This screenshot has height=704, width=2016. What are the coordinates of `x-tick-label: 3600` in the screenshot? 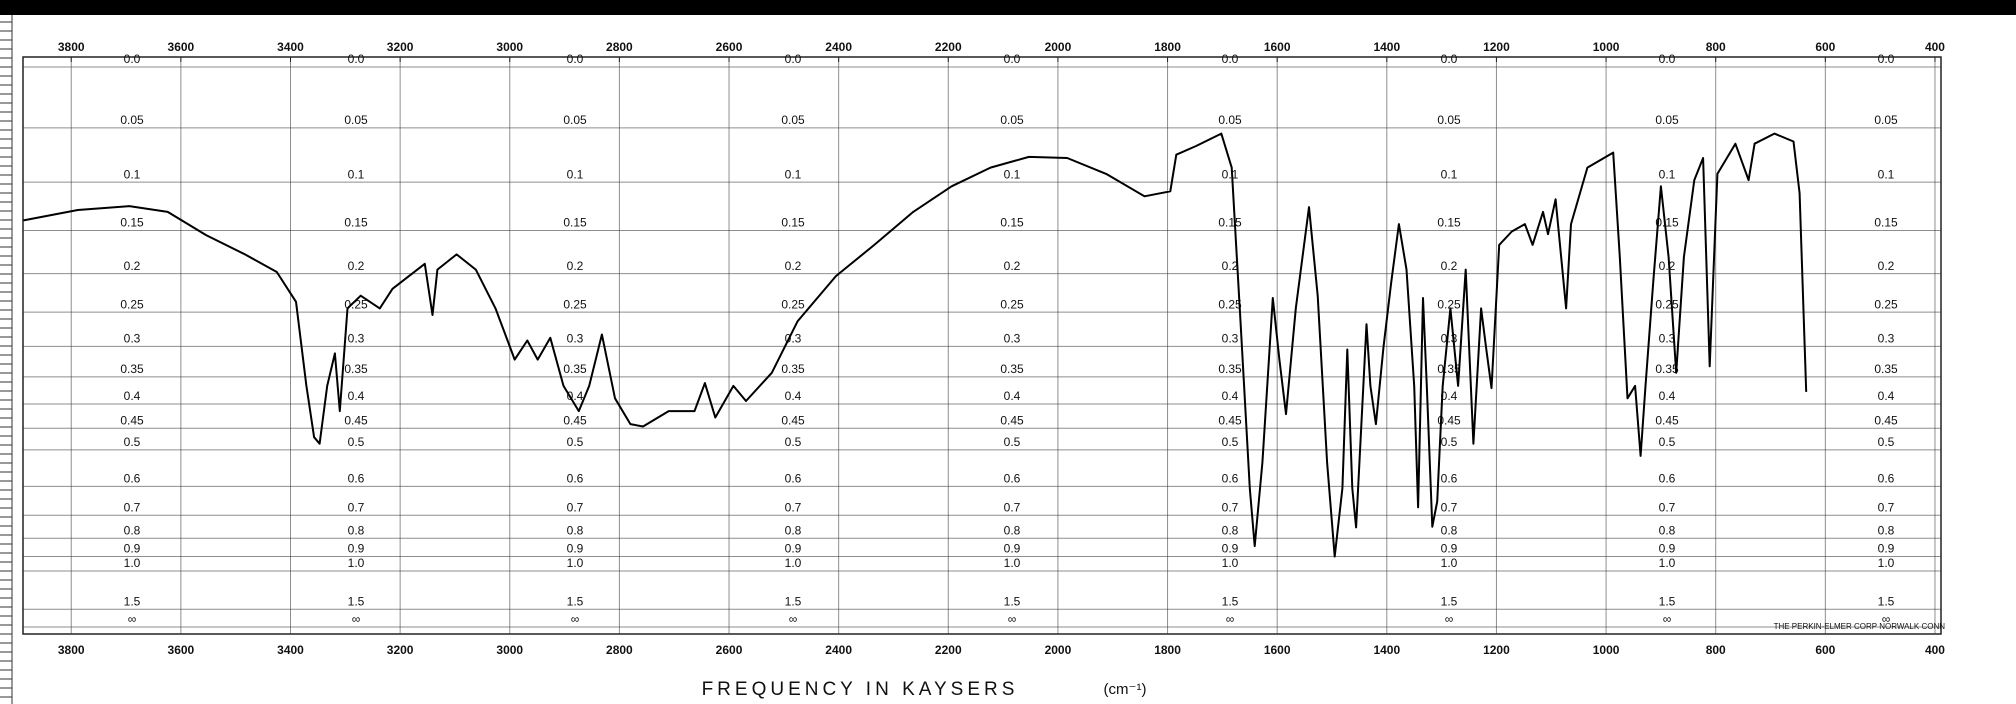 It's located at (181, 47).